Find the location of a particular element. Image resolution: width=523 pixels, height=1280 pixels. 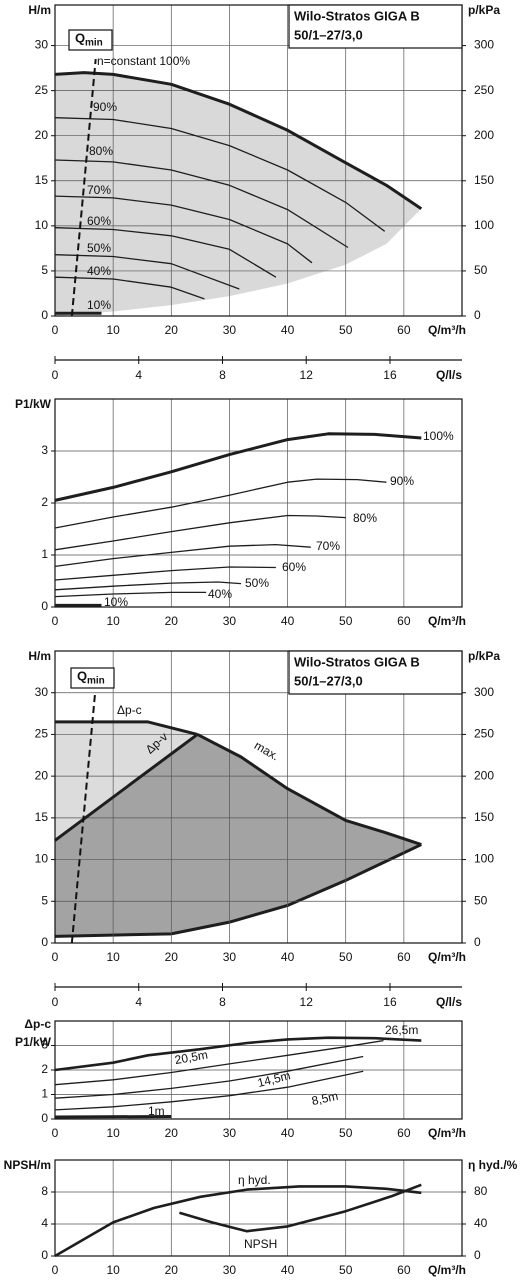

y-axis-label: H/m is located at coordinates (39, 10).